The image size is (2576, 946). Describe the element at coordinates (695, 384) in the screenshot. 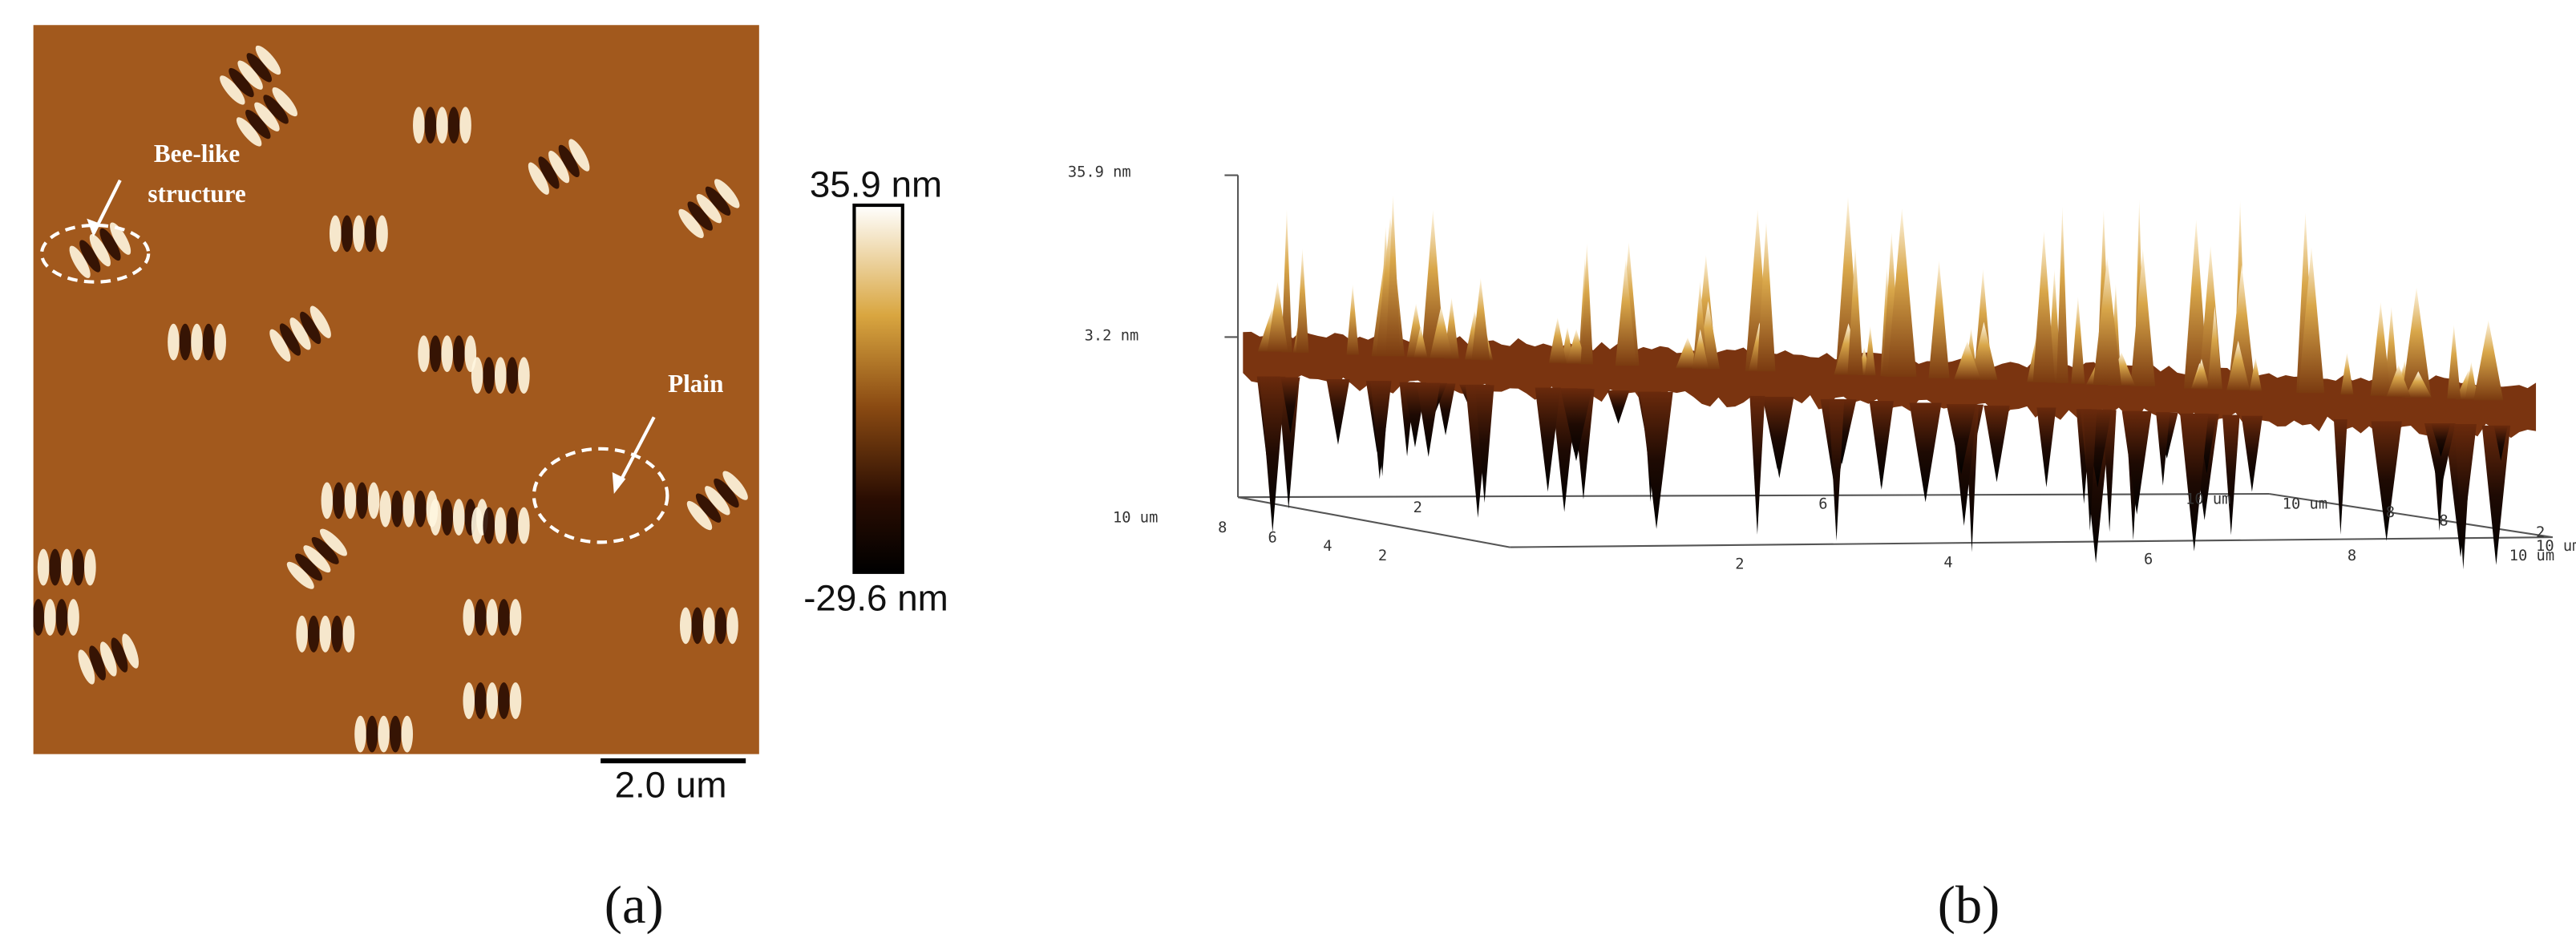

I see `annotation: Plain` at that location.